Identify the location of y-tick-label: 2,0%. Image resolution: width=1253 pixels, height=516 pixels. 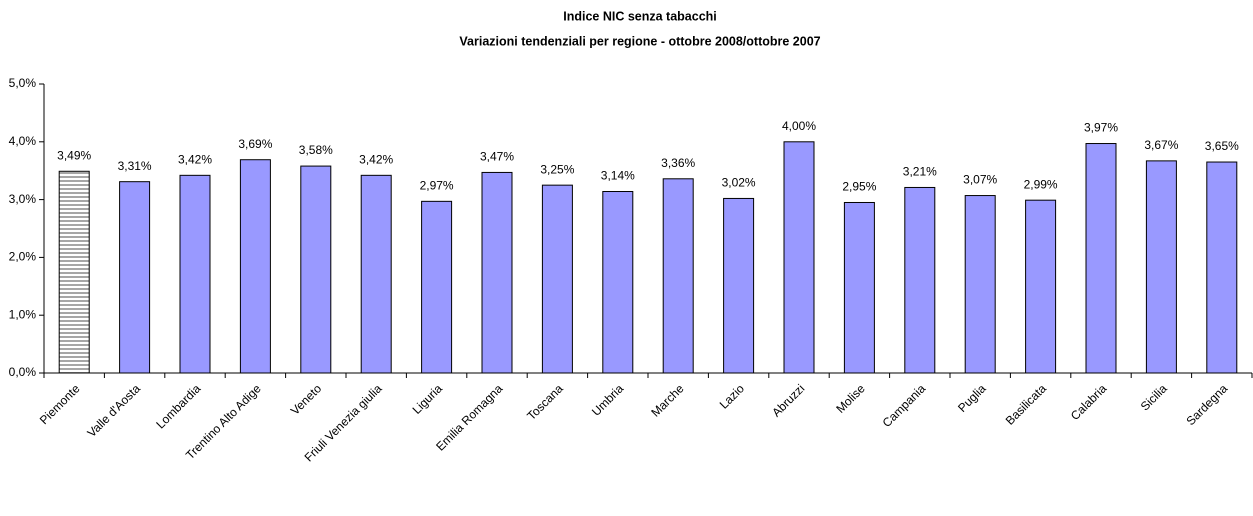
(23, 257).